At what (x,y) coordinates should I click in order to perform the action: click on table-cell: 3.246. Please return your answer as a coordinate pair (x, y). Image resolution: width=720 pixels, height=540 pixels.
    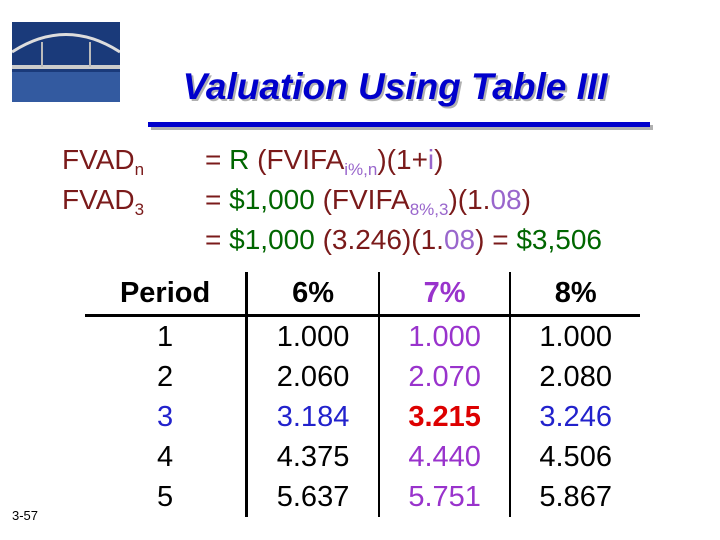
    Looking at the image, I should click on (574, 417).